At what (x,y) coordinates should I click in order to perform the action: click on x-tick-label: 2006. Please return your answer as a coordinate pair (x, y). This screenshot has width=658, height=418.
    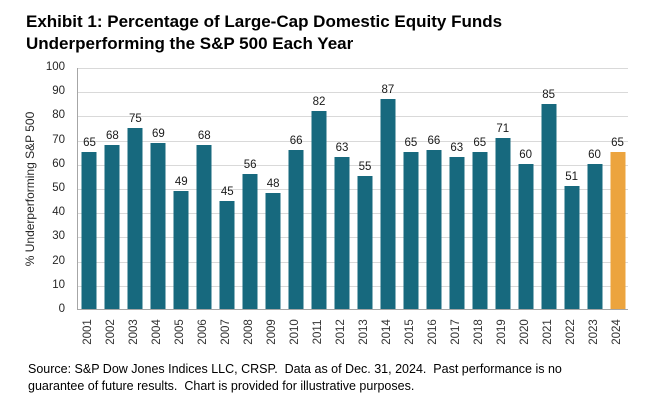
    Looking at the image, I should click on (203, 332).